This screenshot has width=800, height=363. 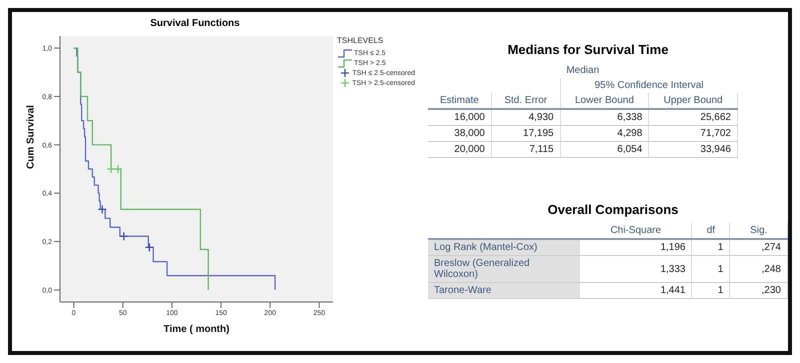 I want to click on text: 4,930, so click(x=541, y=117).